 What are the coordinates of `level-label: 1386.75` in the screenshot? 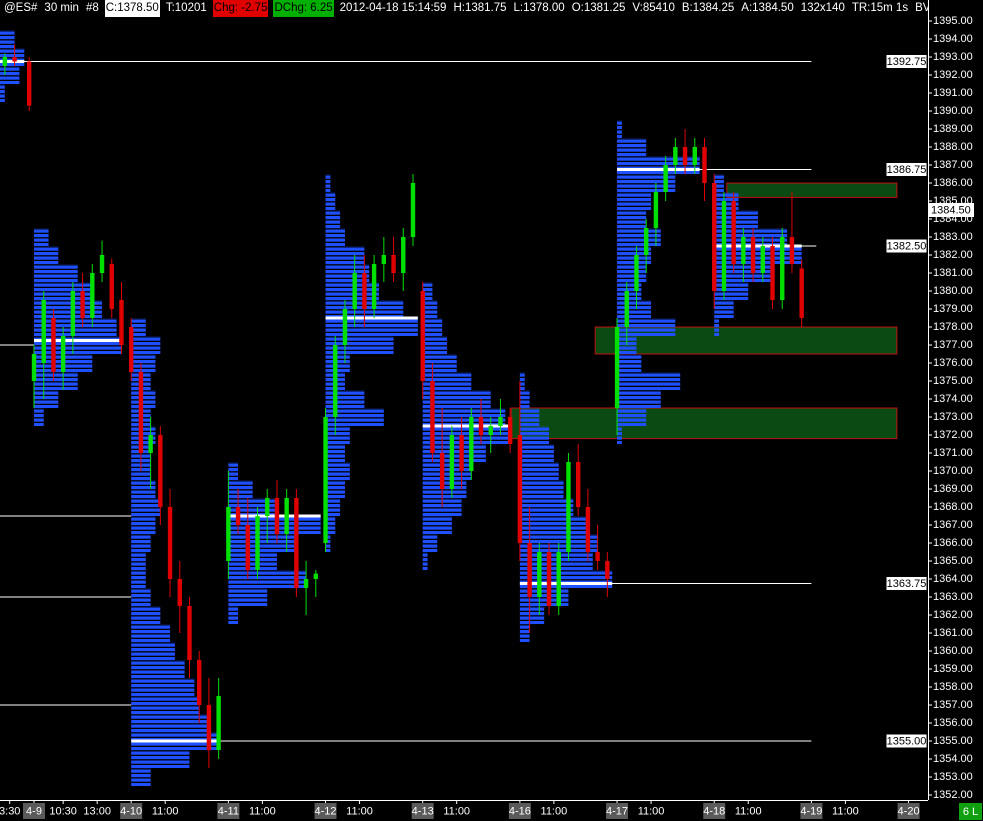 It's located at (907, 170).